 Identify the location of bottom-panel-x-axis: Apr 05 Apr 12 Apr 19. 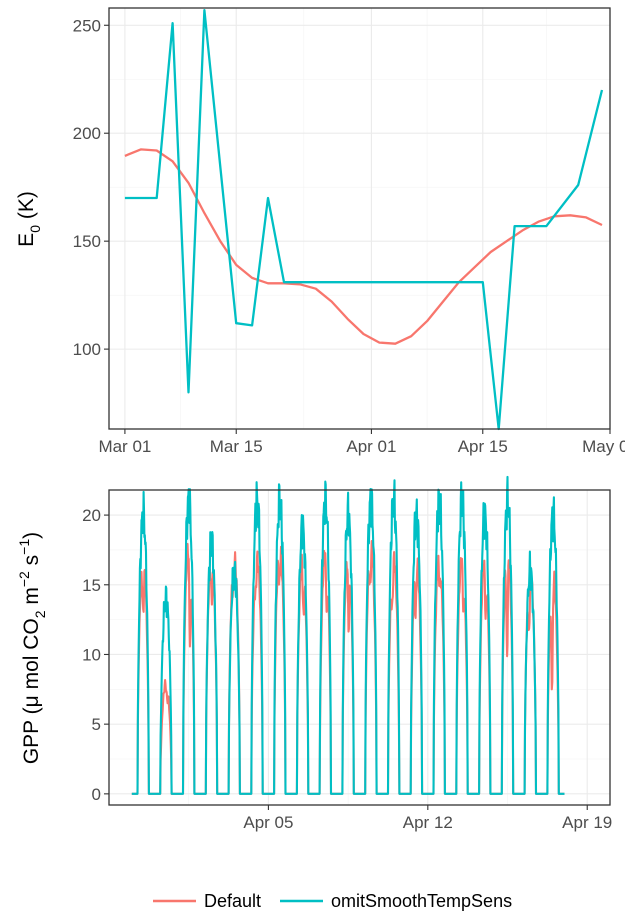
(427, 818).